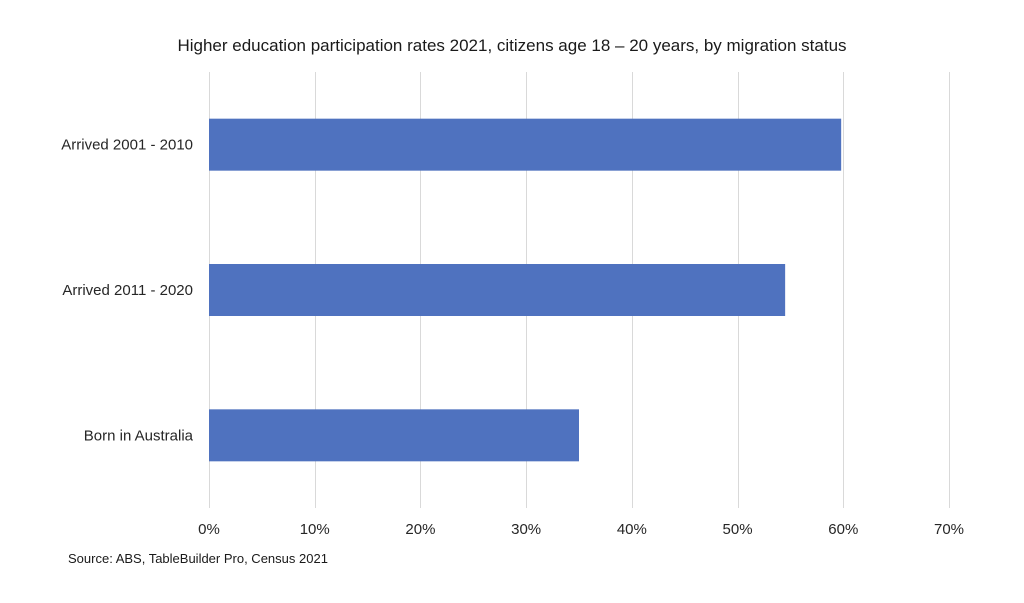 This screenshot has height=603, width=1024. I want to click on category-label-0: Arrived 2001 - 2010, so click(127, 145).